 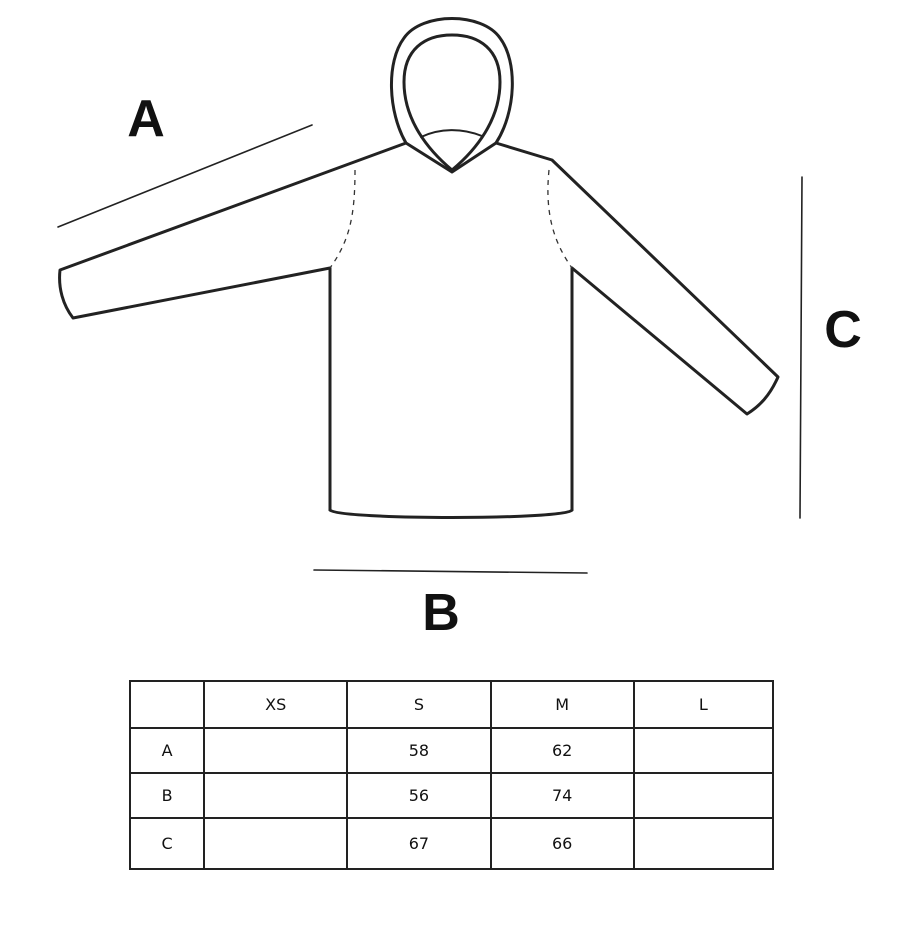 I want to click on cell-c-m: 66, so click(x=562, y=843).